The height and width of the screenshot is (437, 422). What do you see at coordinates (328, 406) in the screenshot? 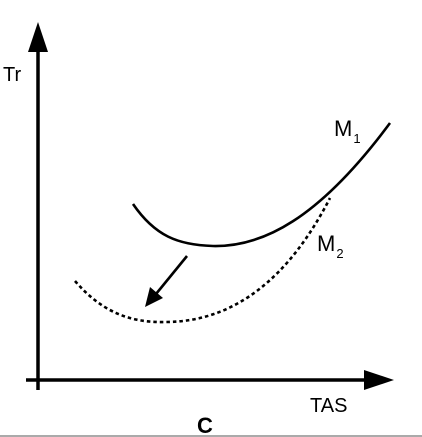
I see `x-axis-label: TAS` at bounding box center [328, 406].